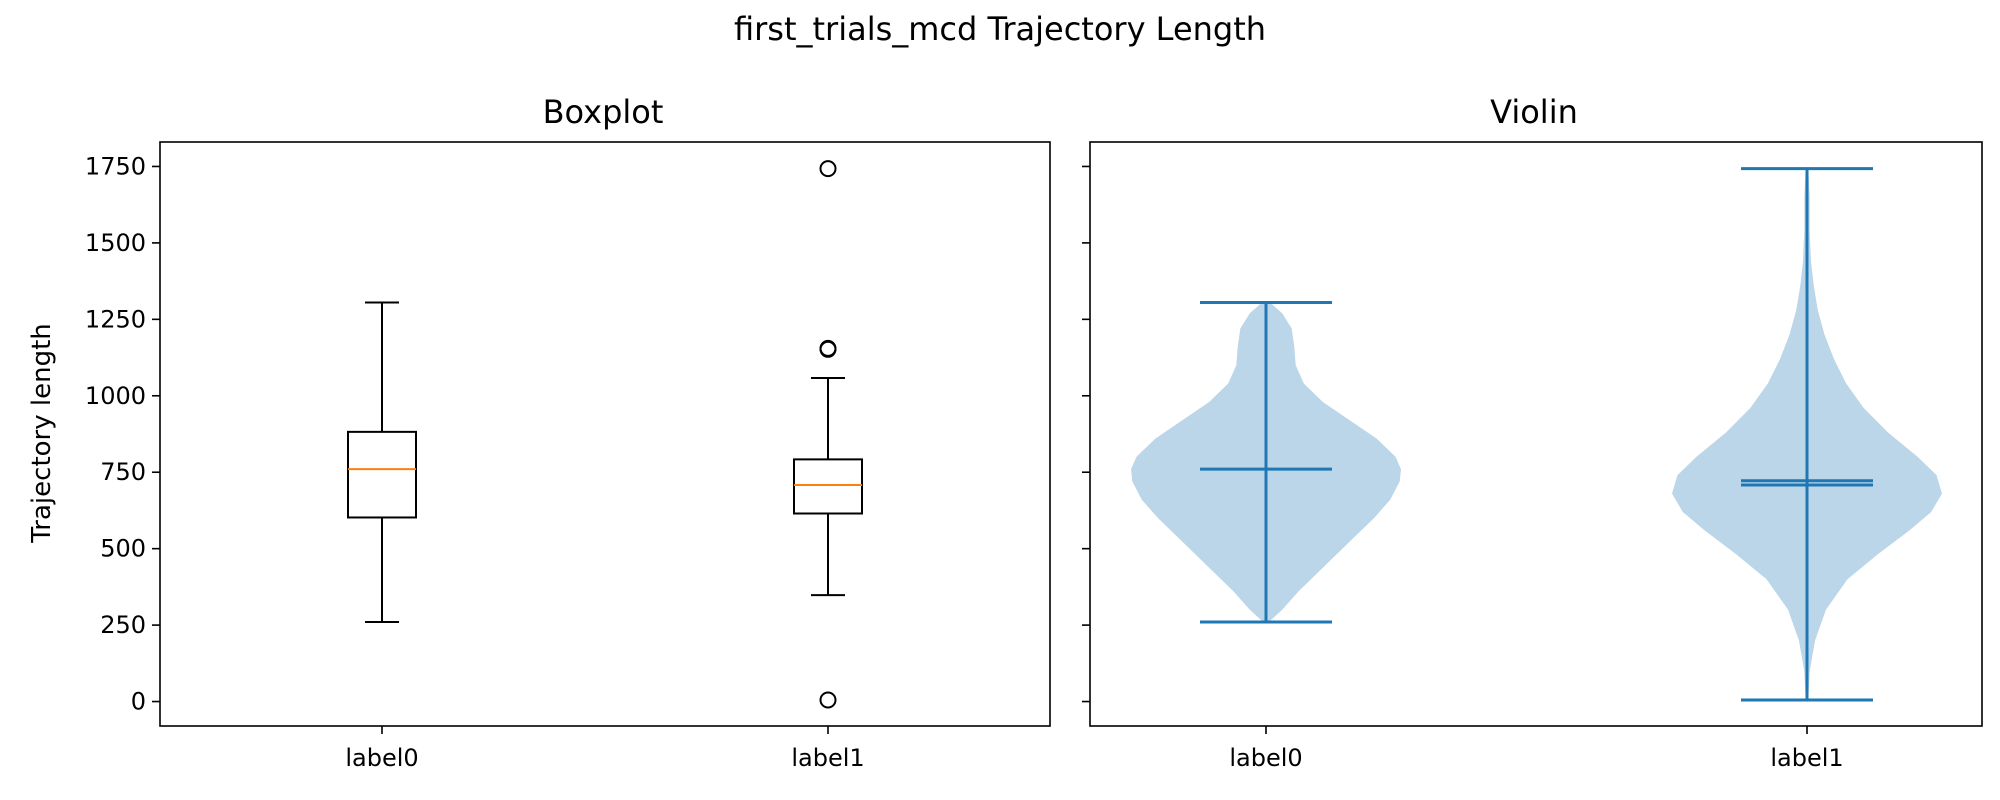  What do you see at coordinates (115, 319) in the screenshot?
I see `y-tick-label: 1250` at bounding box center [115, 319].